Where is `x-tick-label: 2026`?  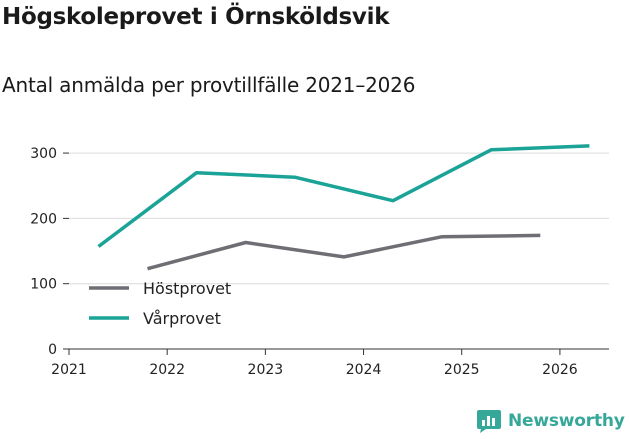
x-tick-label: 2026 is located at coordinates (560, 370).